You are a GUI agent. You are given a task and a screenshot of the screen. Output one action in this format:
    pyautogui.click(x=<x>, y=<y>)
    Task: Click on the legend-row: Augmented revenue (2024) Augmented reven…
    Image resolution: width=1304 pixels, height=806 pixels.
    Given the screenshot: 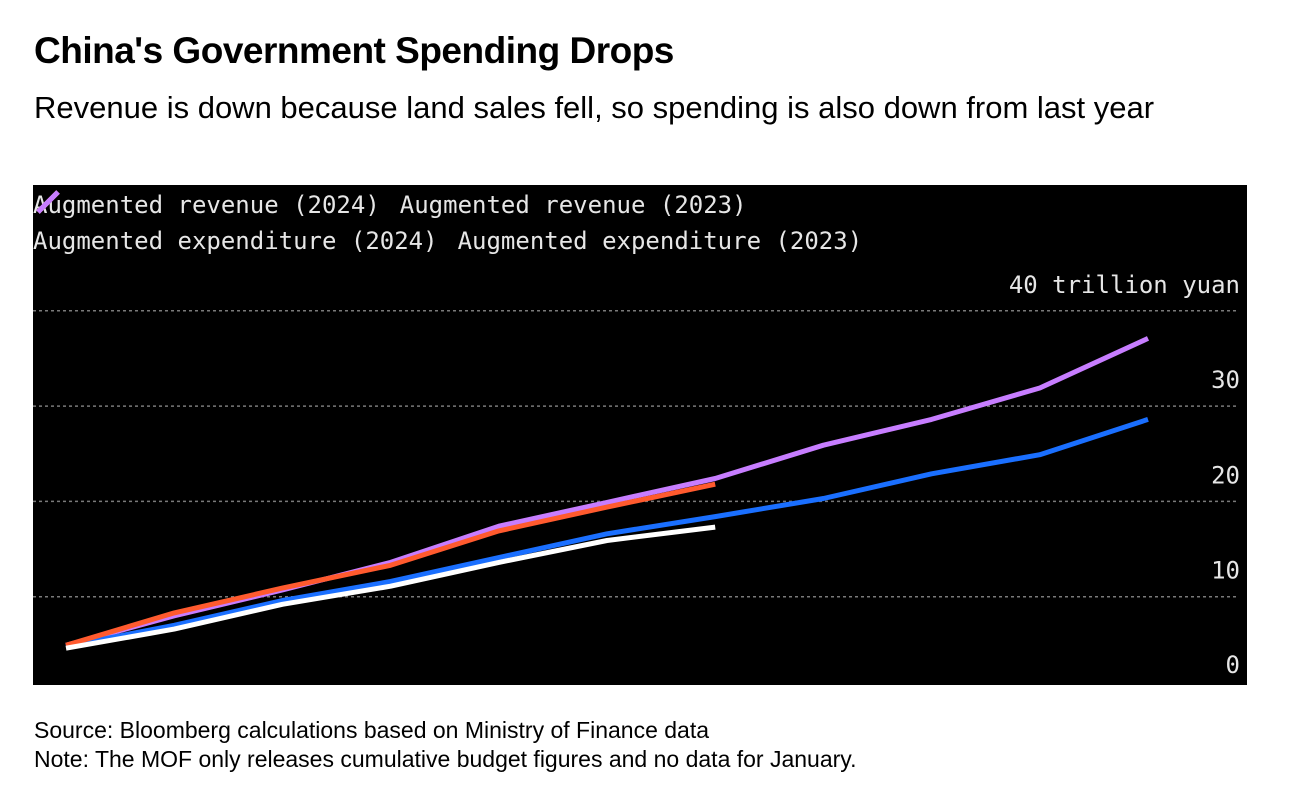 What is the action you would take?
    pyautogui.click(x=640, y=205)
    